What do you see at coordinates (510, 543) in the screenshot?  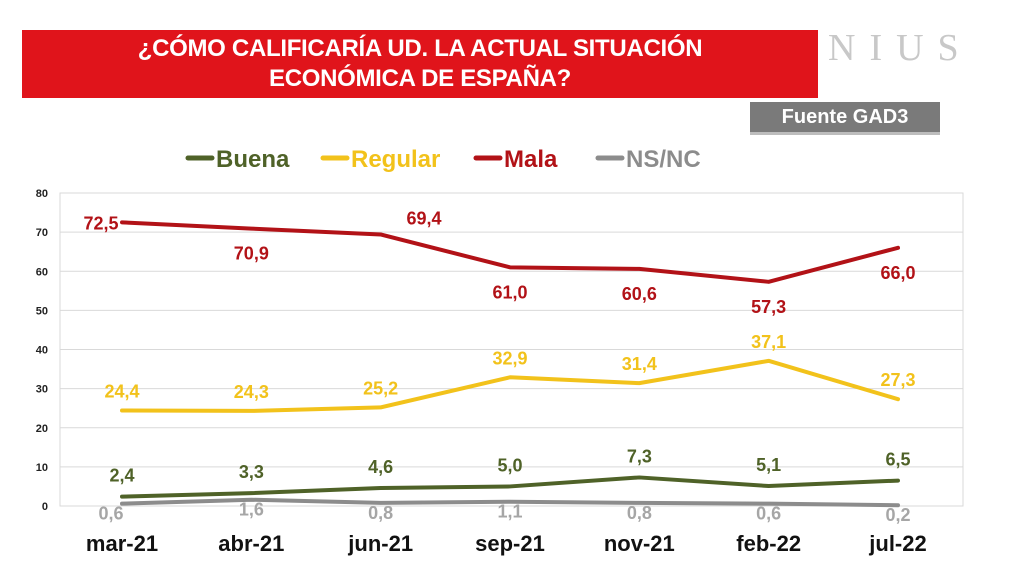 I see `x-tick-label: sep-21` at bounding box center [510, 543].